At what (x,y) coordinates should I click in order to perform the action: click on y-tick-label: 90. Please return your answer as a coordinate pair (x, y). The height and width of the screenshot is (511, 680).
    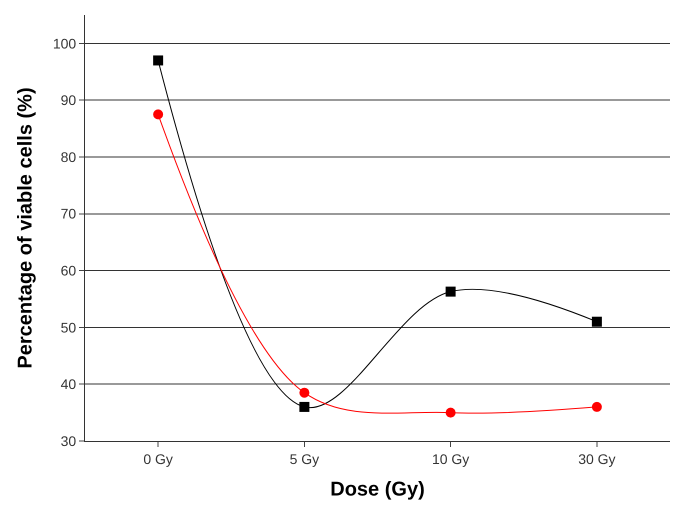
    Looking at the image, I should click on (68, 100).